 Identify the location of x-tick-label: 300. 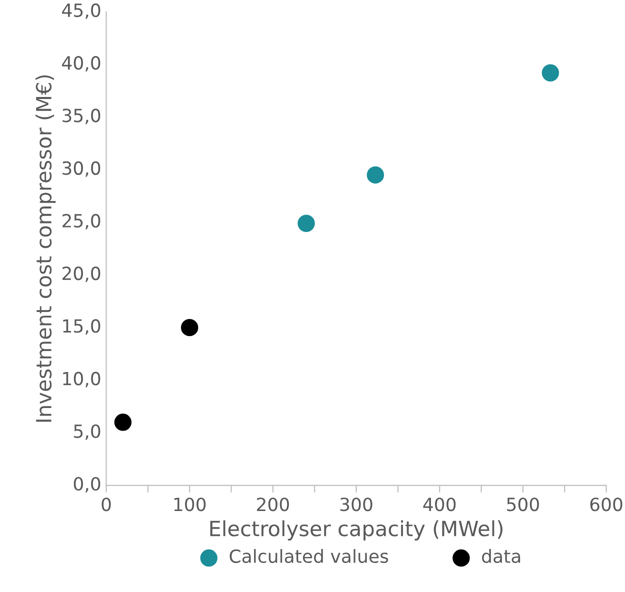
(356, 505).